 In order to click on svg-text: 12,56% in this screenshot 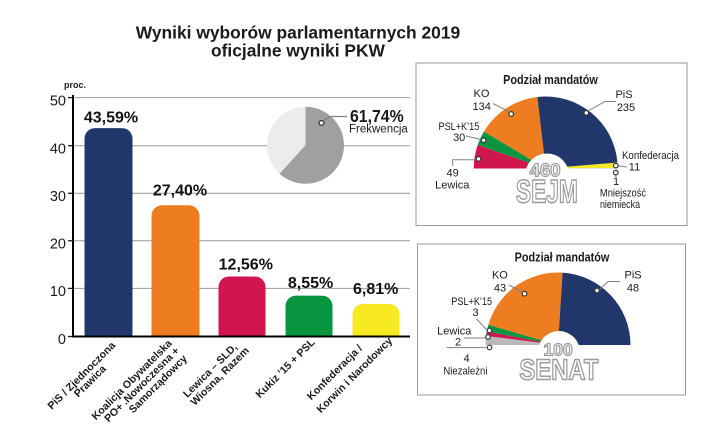, I will do `click(246, 265)`.